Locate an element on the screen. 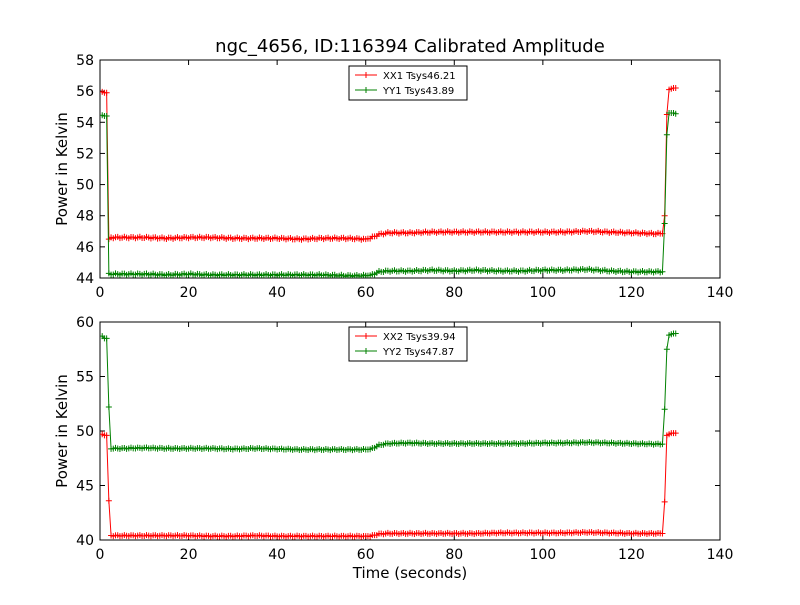 Image resolution: width=800 pixels, height=605 pixels. legend: XX1 Tsys46.21 YY1 Tsys43.89 is located at coordinates (408, 83).